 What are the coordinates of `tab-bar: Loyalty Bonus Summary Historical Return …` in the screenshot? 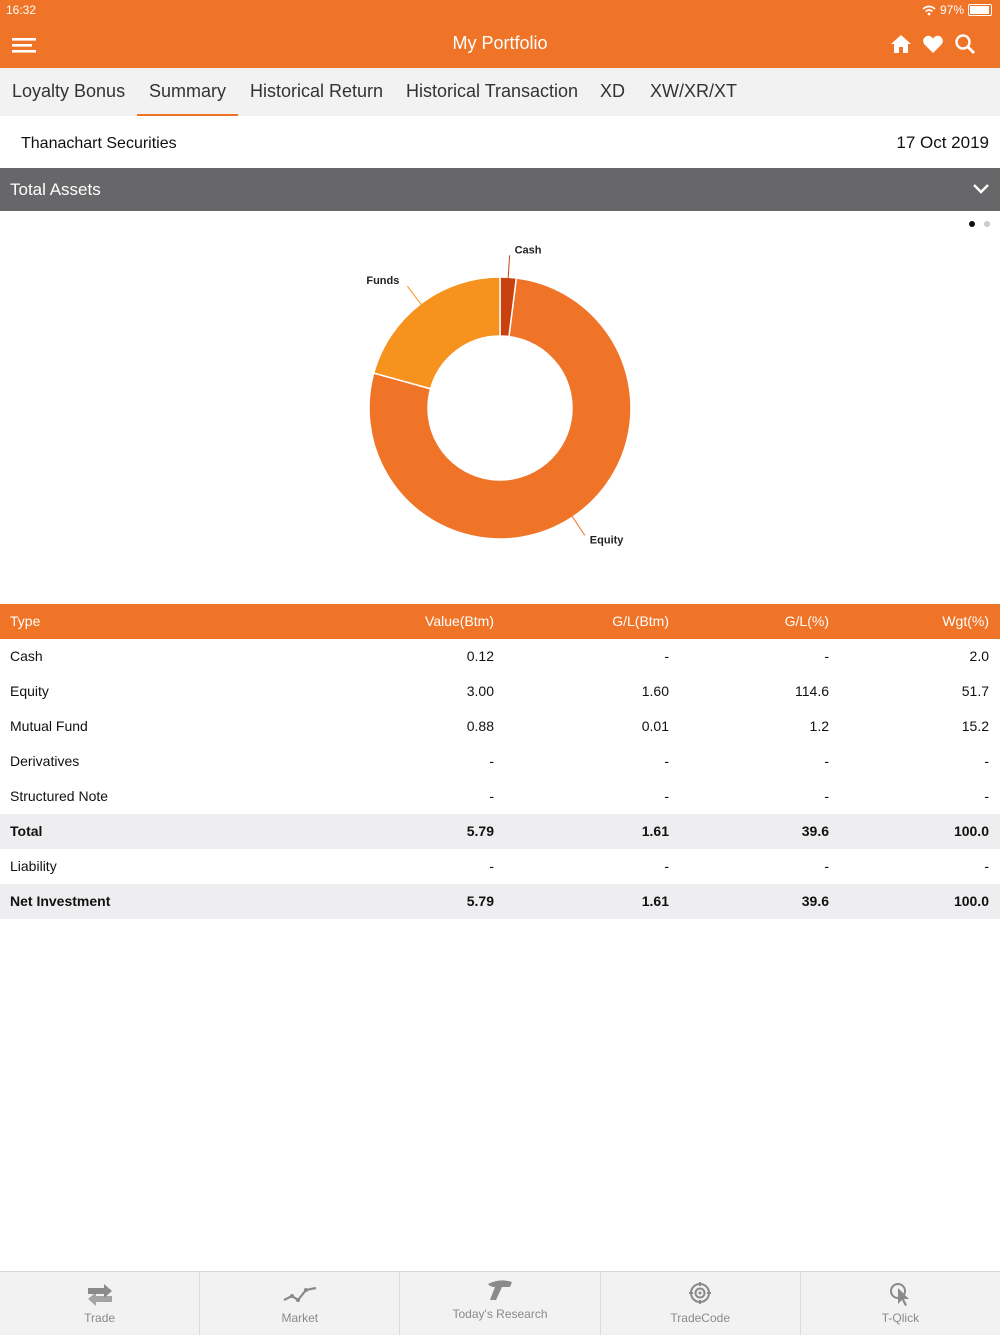 It's located at (500, 92).